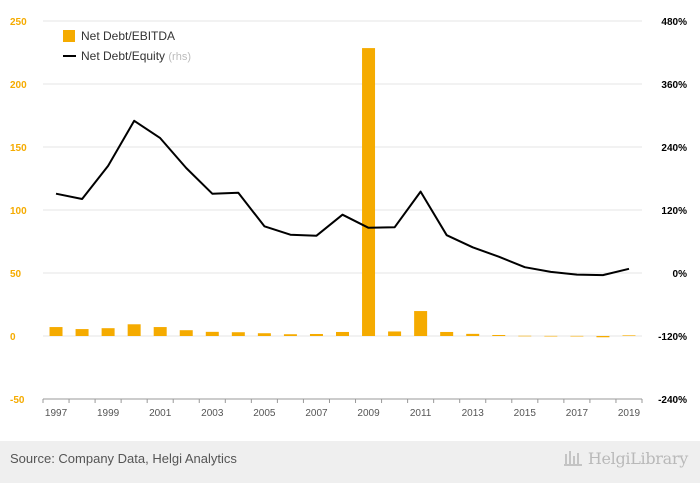 Image resolution: width=700 pixels, height=483 pixels. Describe the element at coordinates (637, 458) in the screenshot. I see `brand-name: HelgiLibrary` at that location.